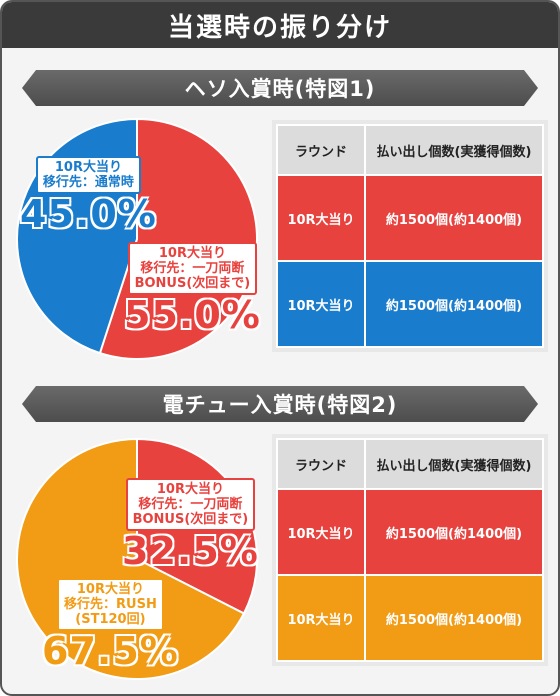 The image size is (560, 696). Describe the element at coordinates (454, 304) in the screenshot. I see `table1-row2-payout: 約1500個(約1400個)` at that location.